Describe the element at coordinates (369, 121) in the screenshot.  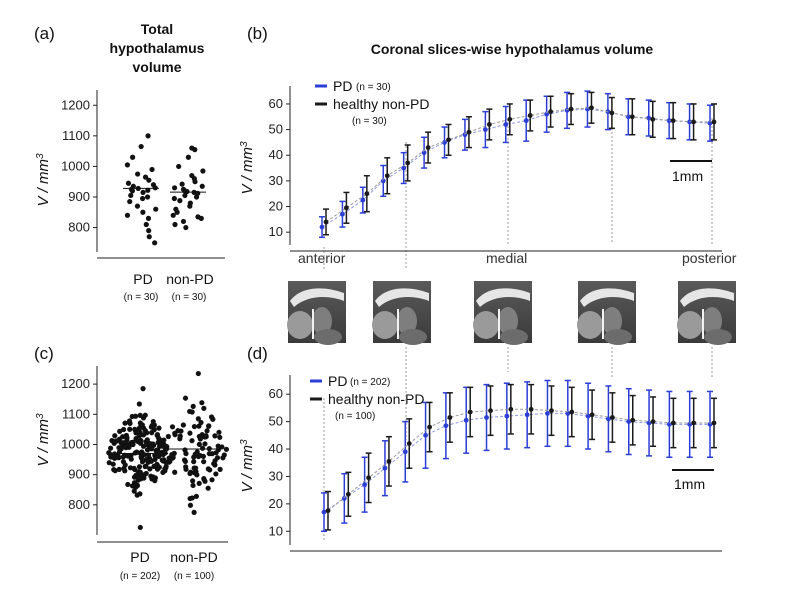
I see `legend-b-hc-n: (n = 30)` at that location.